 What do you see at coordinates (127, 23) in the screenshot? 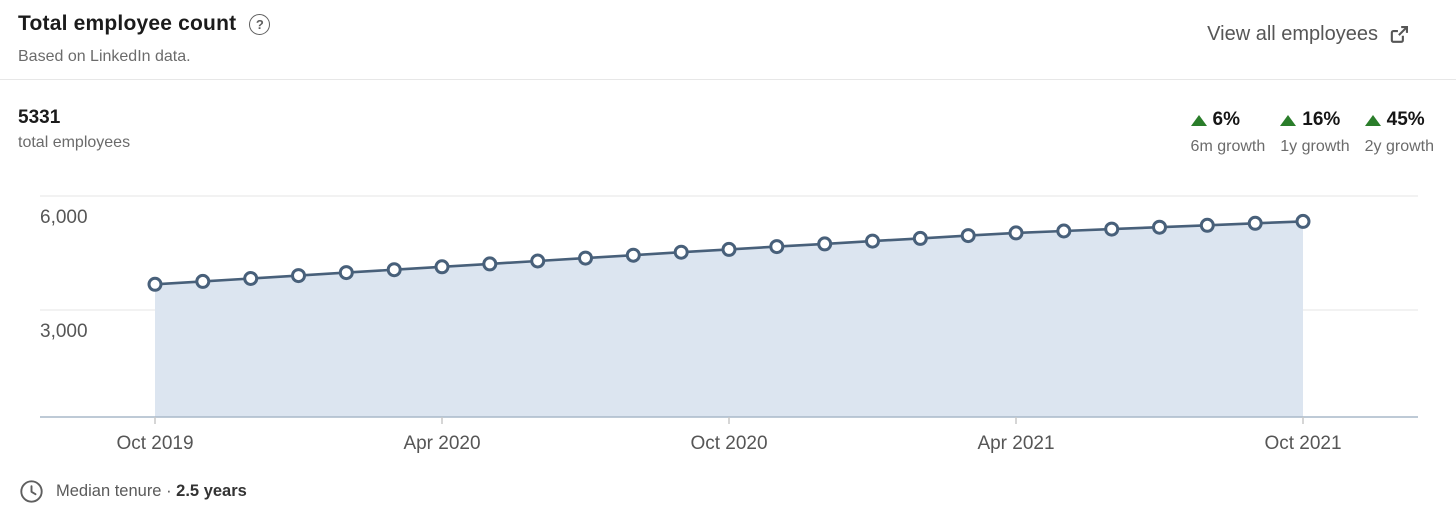
I see `page-title: Total employee count` at bounding box center [127, 23].